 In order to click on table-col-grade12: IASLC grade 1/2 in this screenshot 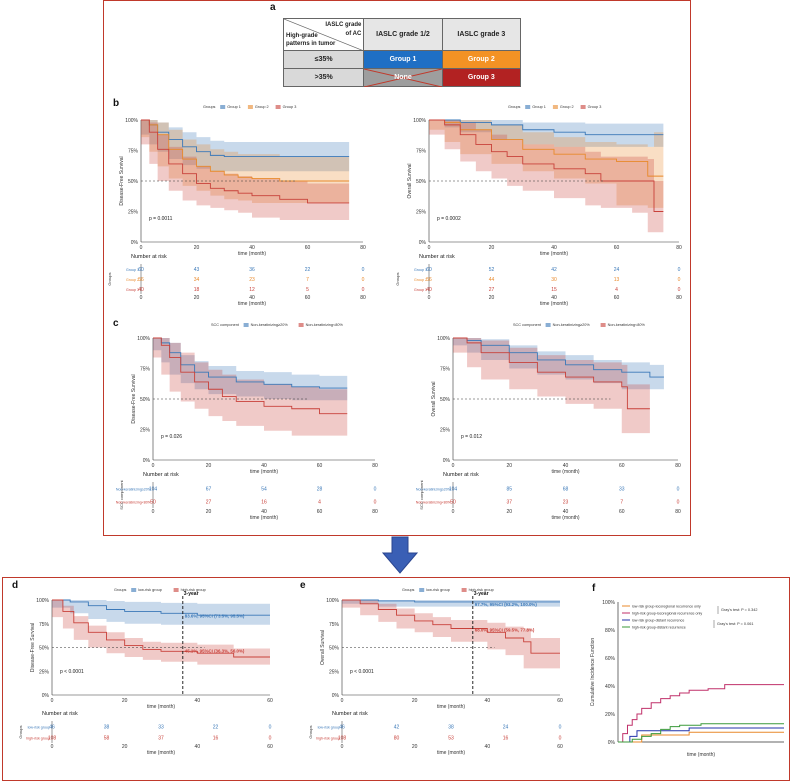, I will do `click(403, 34)`.